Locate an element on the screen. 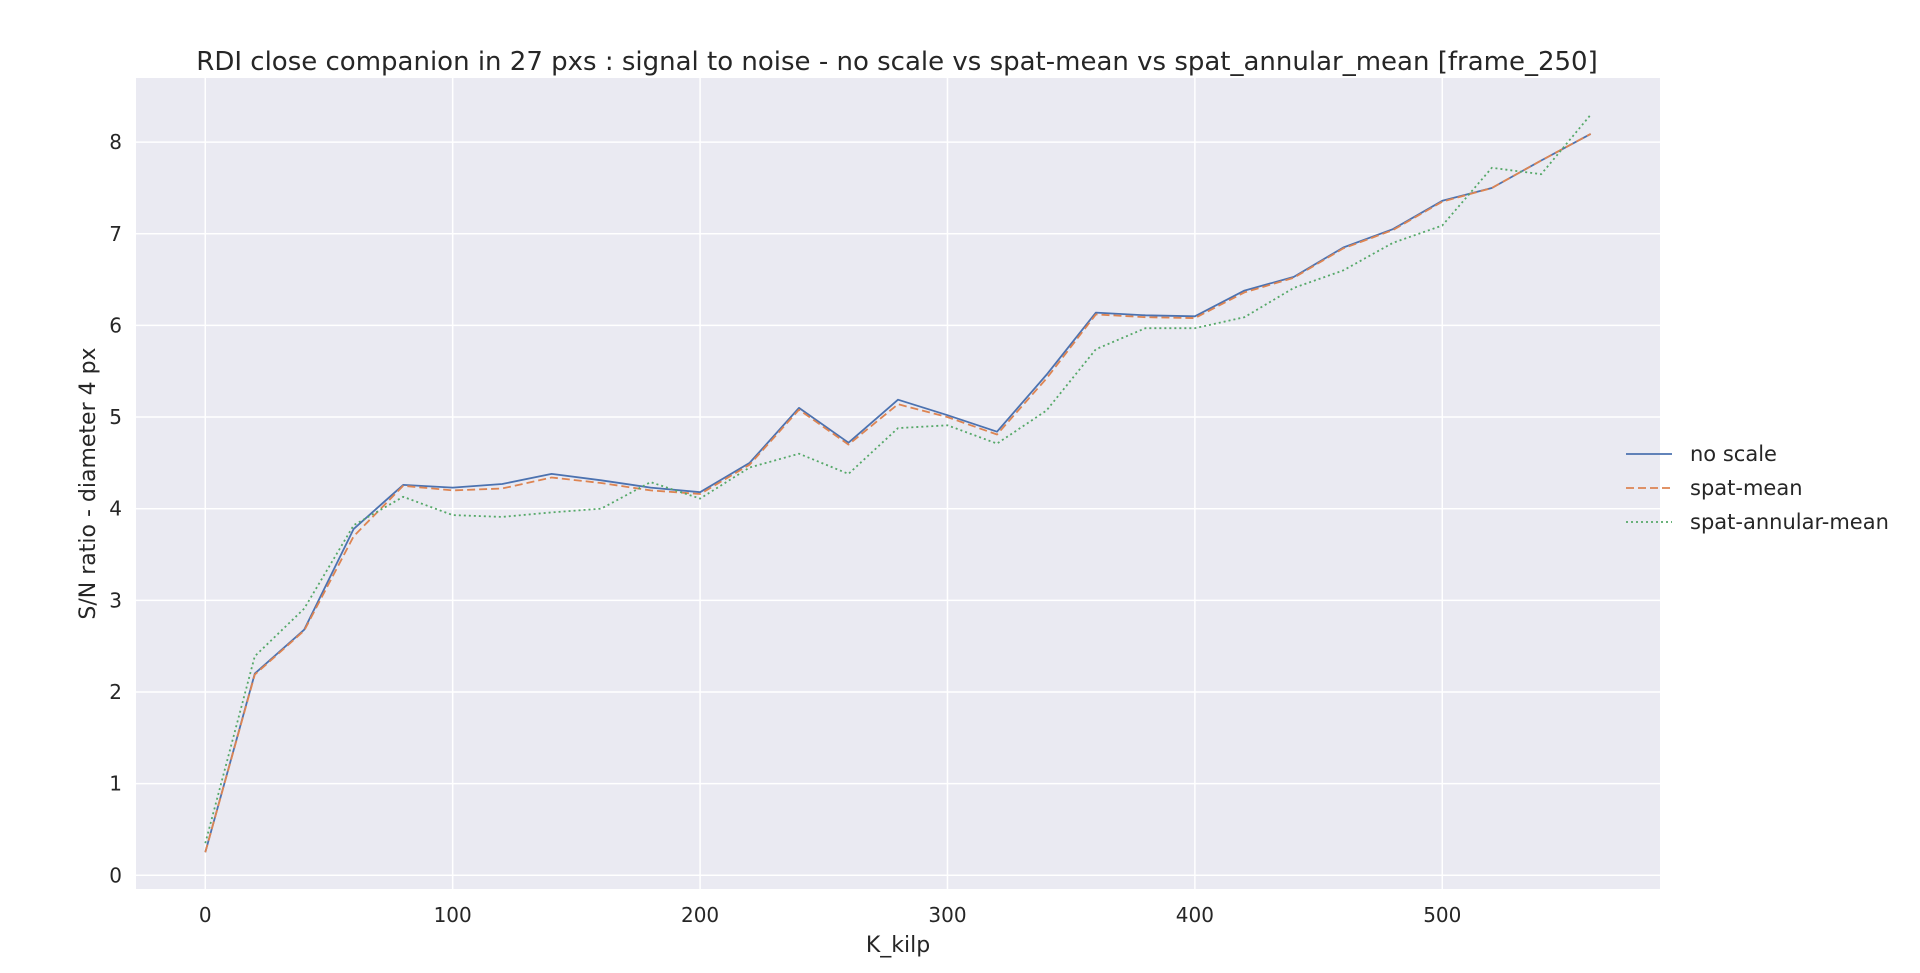  x-tick-label: 500 is located at coordinates (1442, 915).